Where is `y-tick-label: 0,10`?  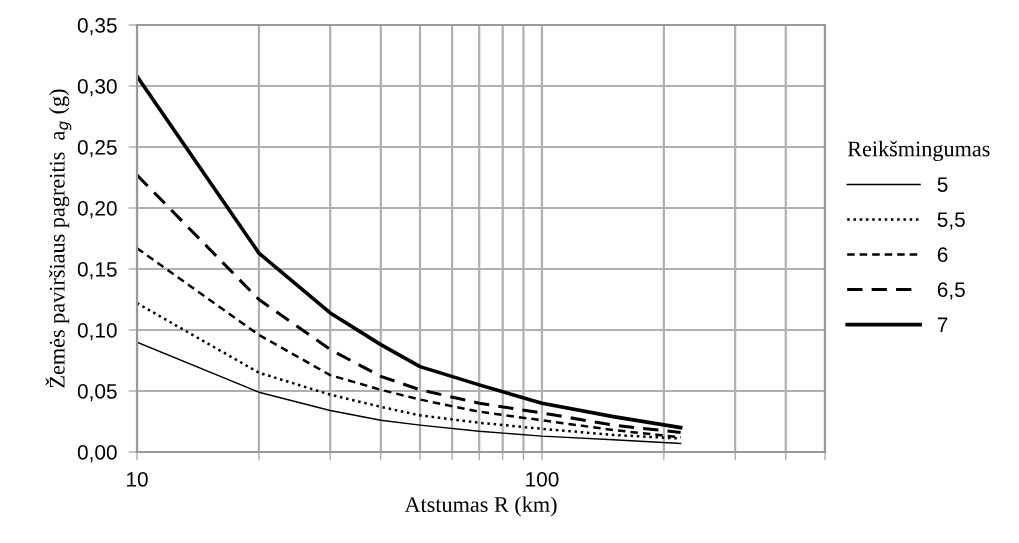
y-tick-label: 0,10 is located at coordinates (97, 332).